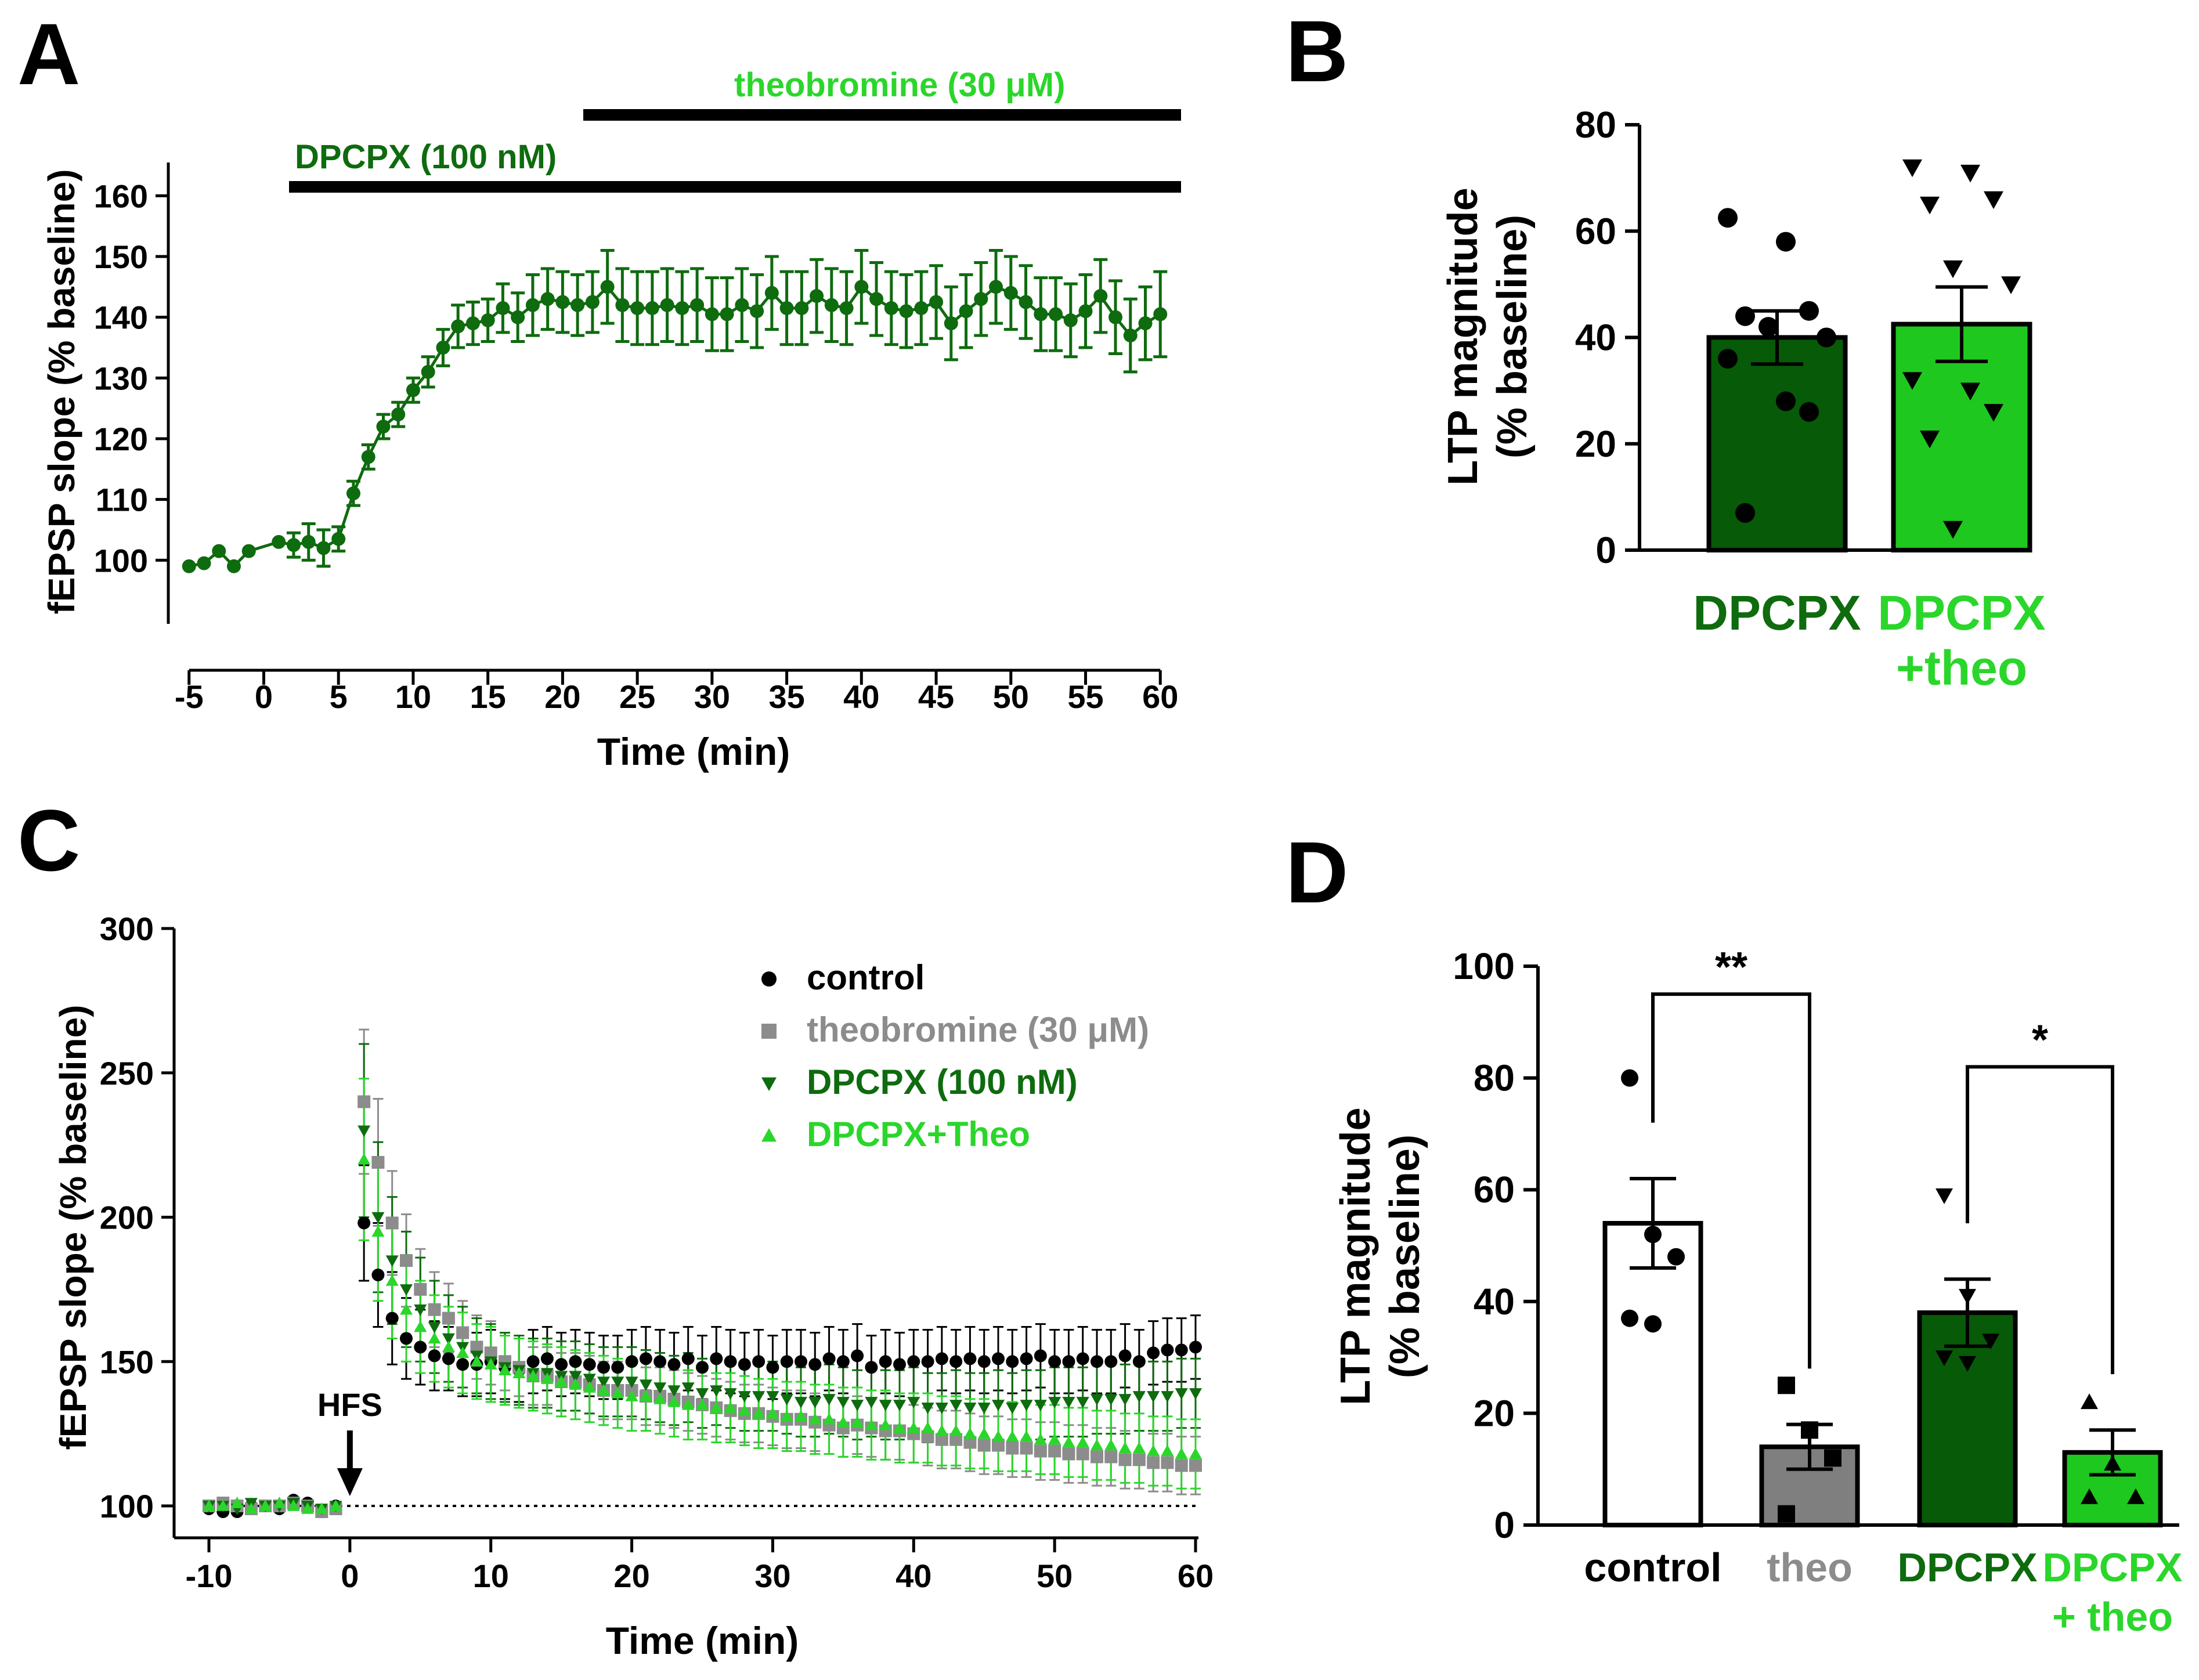  What do you see at coordinates (121, 439) in the screenshot?
I see `y-tick-label: 120` at bounding box center [121, 439].